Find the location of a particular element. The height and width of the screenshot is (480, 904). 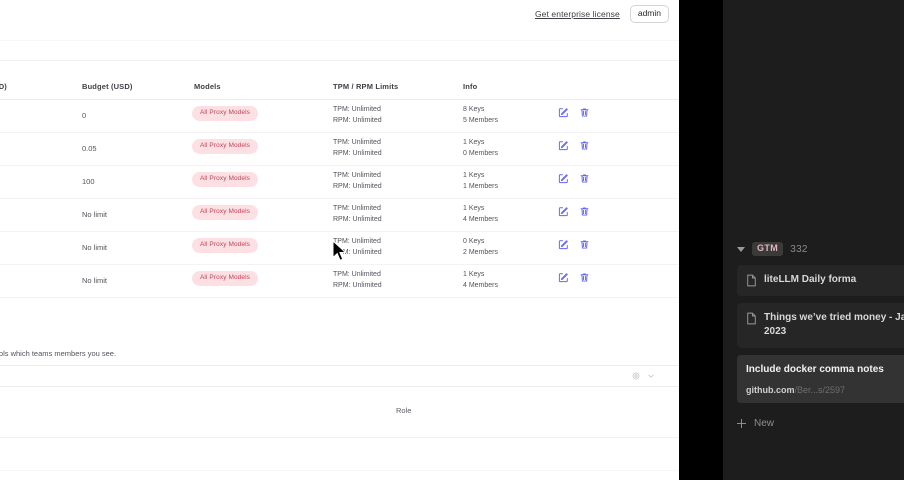

cell-info: 1 Keys 0 Members is located at coordinates (480, 149).